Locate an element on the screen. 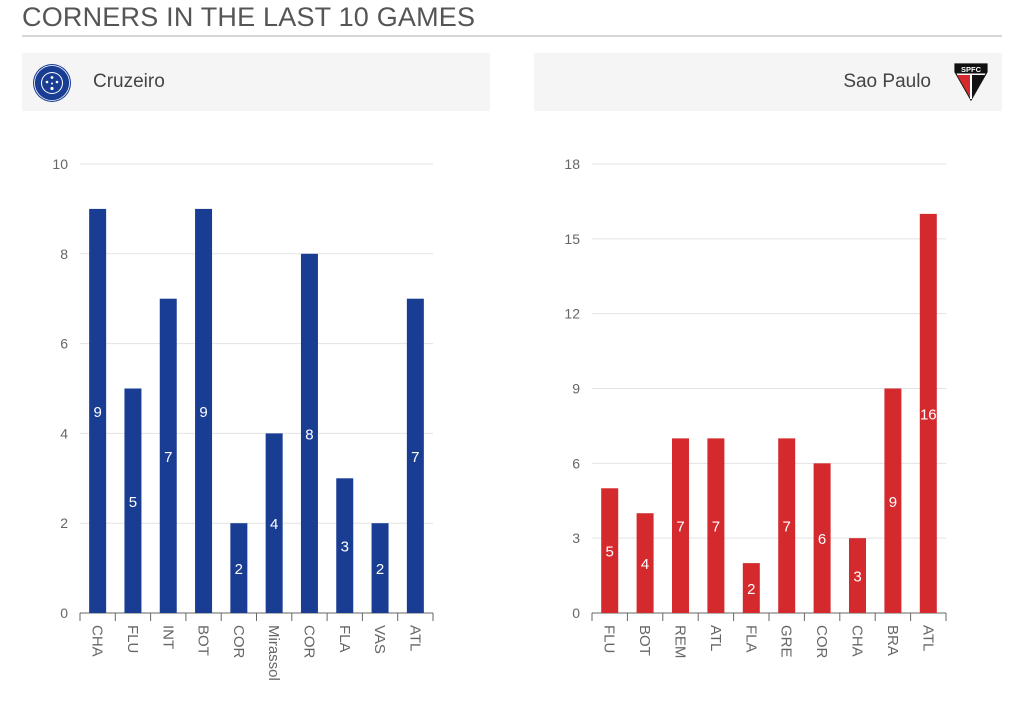  title-divider is located at coordinates (512, 36).